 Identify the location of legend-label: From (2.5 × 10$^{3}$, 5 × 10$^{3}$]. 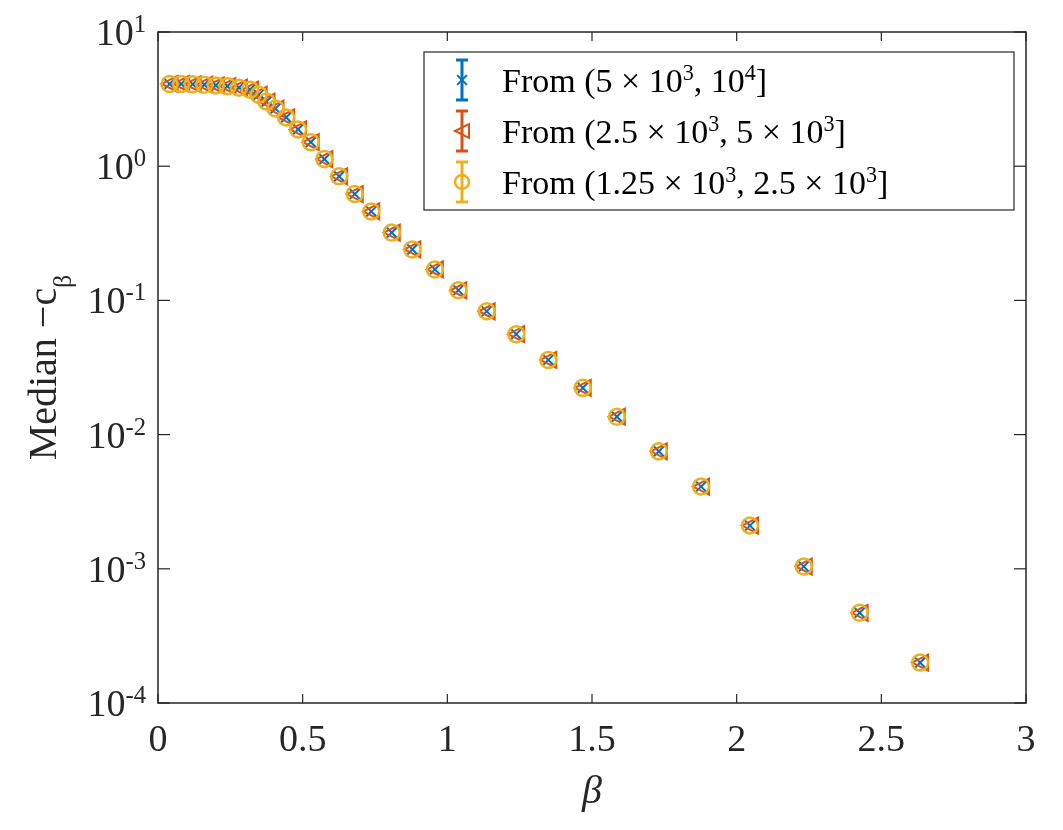
(674, 130).